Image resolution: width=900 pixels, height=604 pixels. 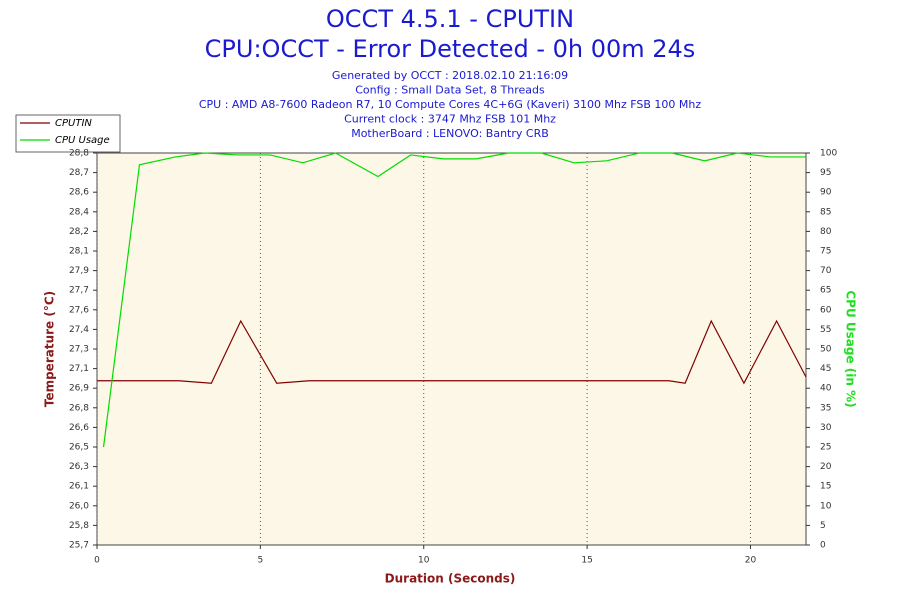 What do you see at coordinates (586, 561) in the screenshot?
I see `x-tick-label: 15` at bounding box center [586, 561].